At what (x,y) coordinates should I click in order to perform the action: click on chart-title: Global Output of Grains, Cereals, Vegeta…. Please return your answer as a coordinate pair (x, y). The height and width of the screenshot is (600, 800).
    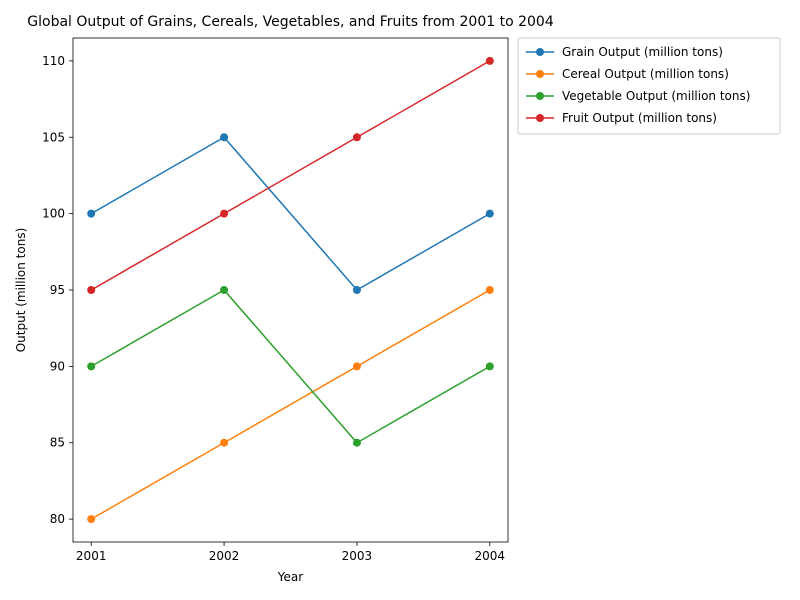
    Looking at the image, I should click on (290, 22).